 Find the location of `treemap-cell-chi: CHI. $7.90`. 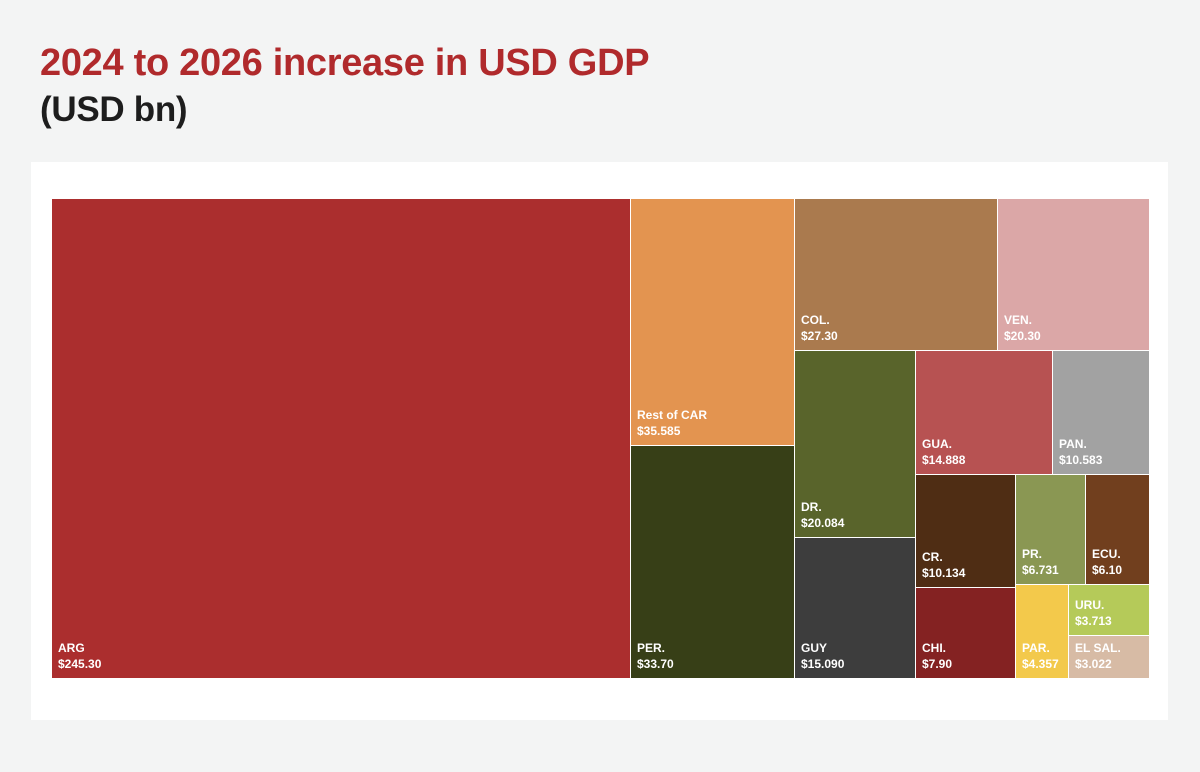

treemap-cell-chi: CHI. $7.90 is located at coordinates (966, 633).